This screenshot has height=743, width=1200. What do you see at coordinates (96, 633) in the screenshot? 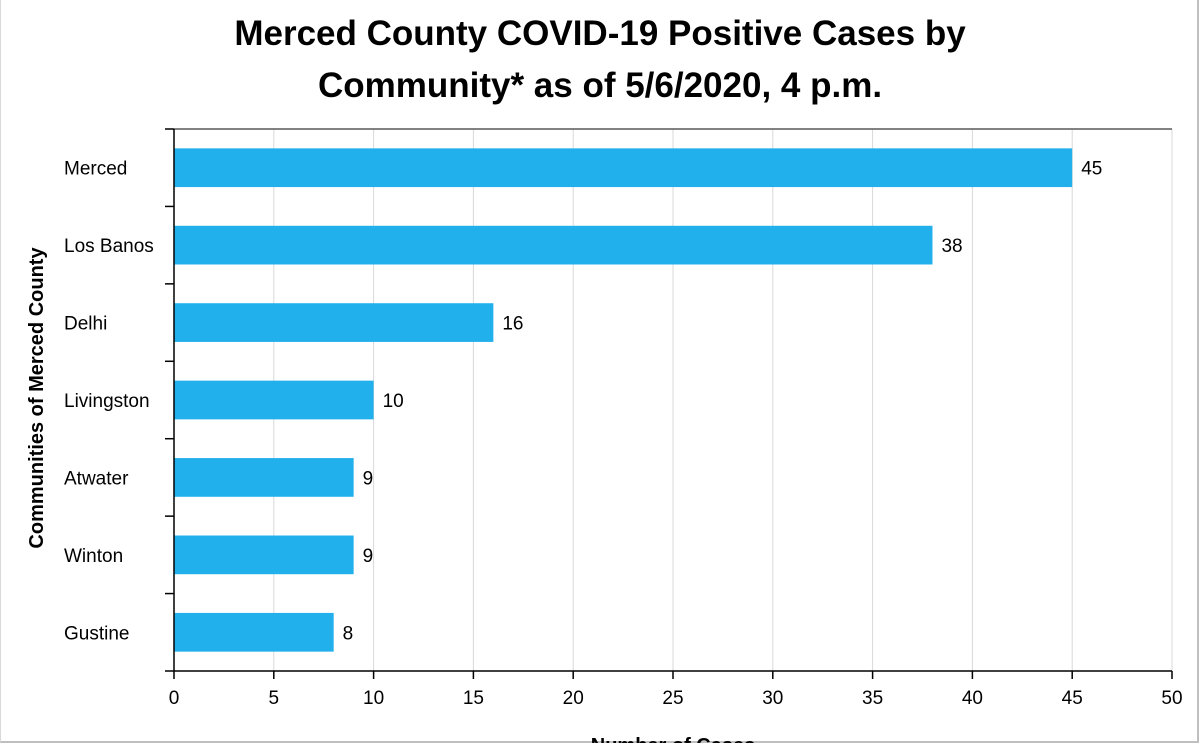
I see `category-label: Gustine` at bounding box center [96, 633].